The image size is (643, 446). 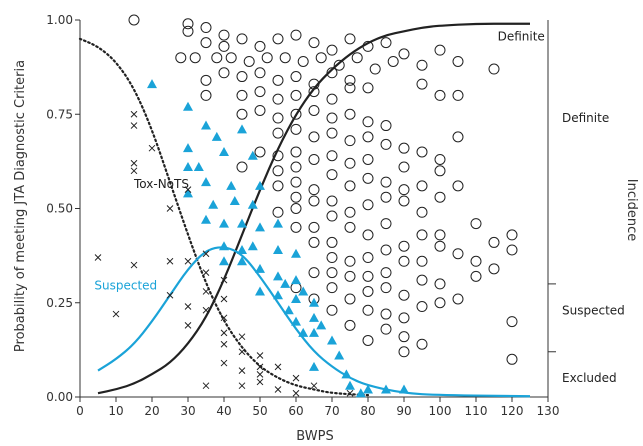 What do you see at coordinates (589, 378) in the screenshot?
I see `right-category-label: Excluded` at bounding box center [589, 378].